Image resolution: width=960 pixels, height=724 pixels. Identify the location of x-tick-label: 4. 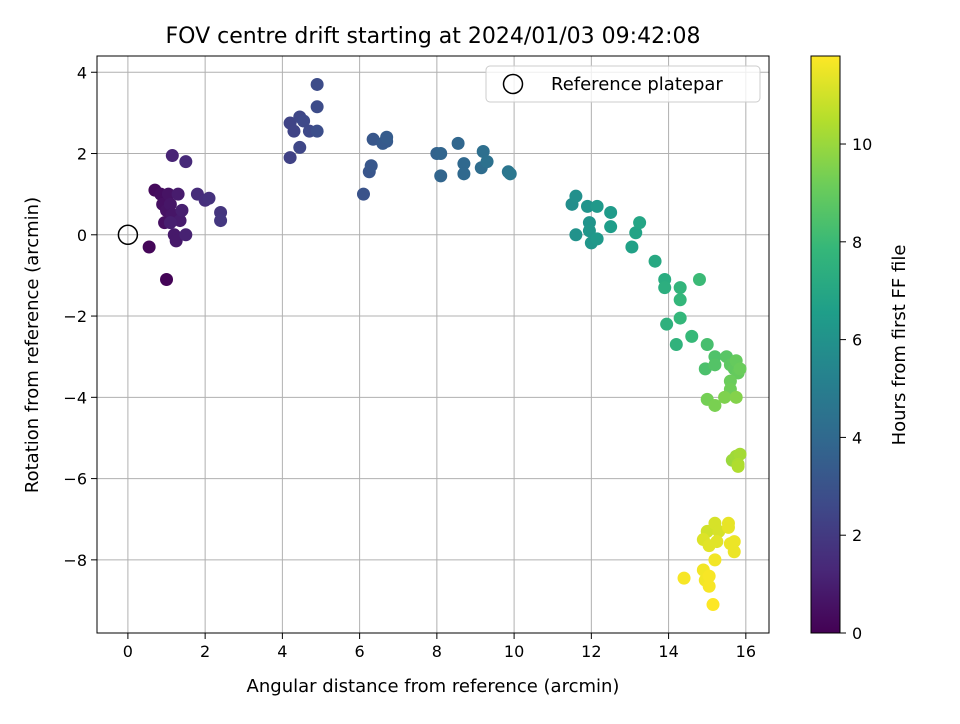
(282, 651).